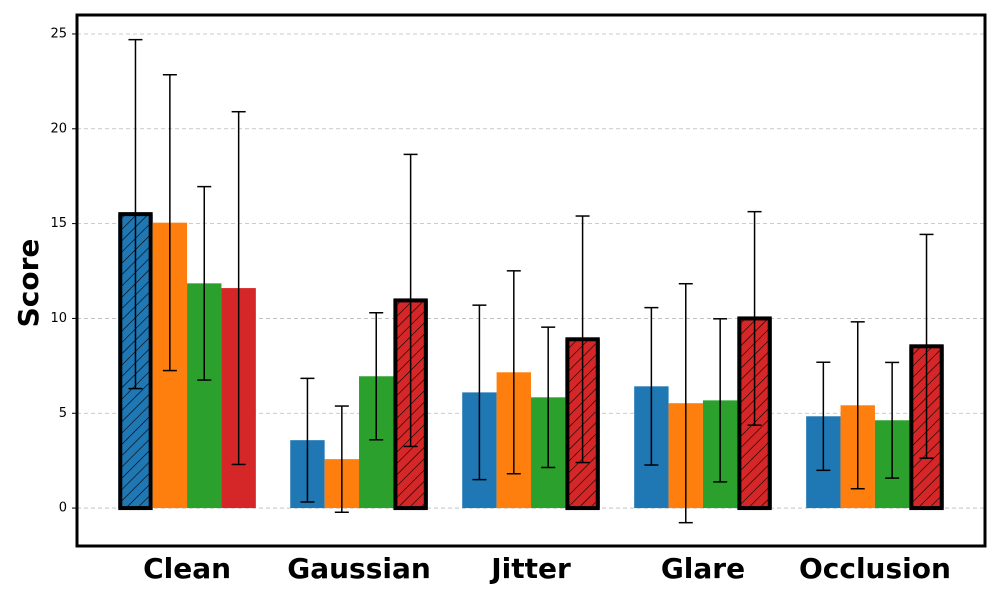  Describe the element at coordinates (63, 413) in the screenshot. I see `y-tick-label: 5` at that location.